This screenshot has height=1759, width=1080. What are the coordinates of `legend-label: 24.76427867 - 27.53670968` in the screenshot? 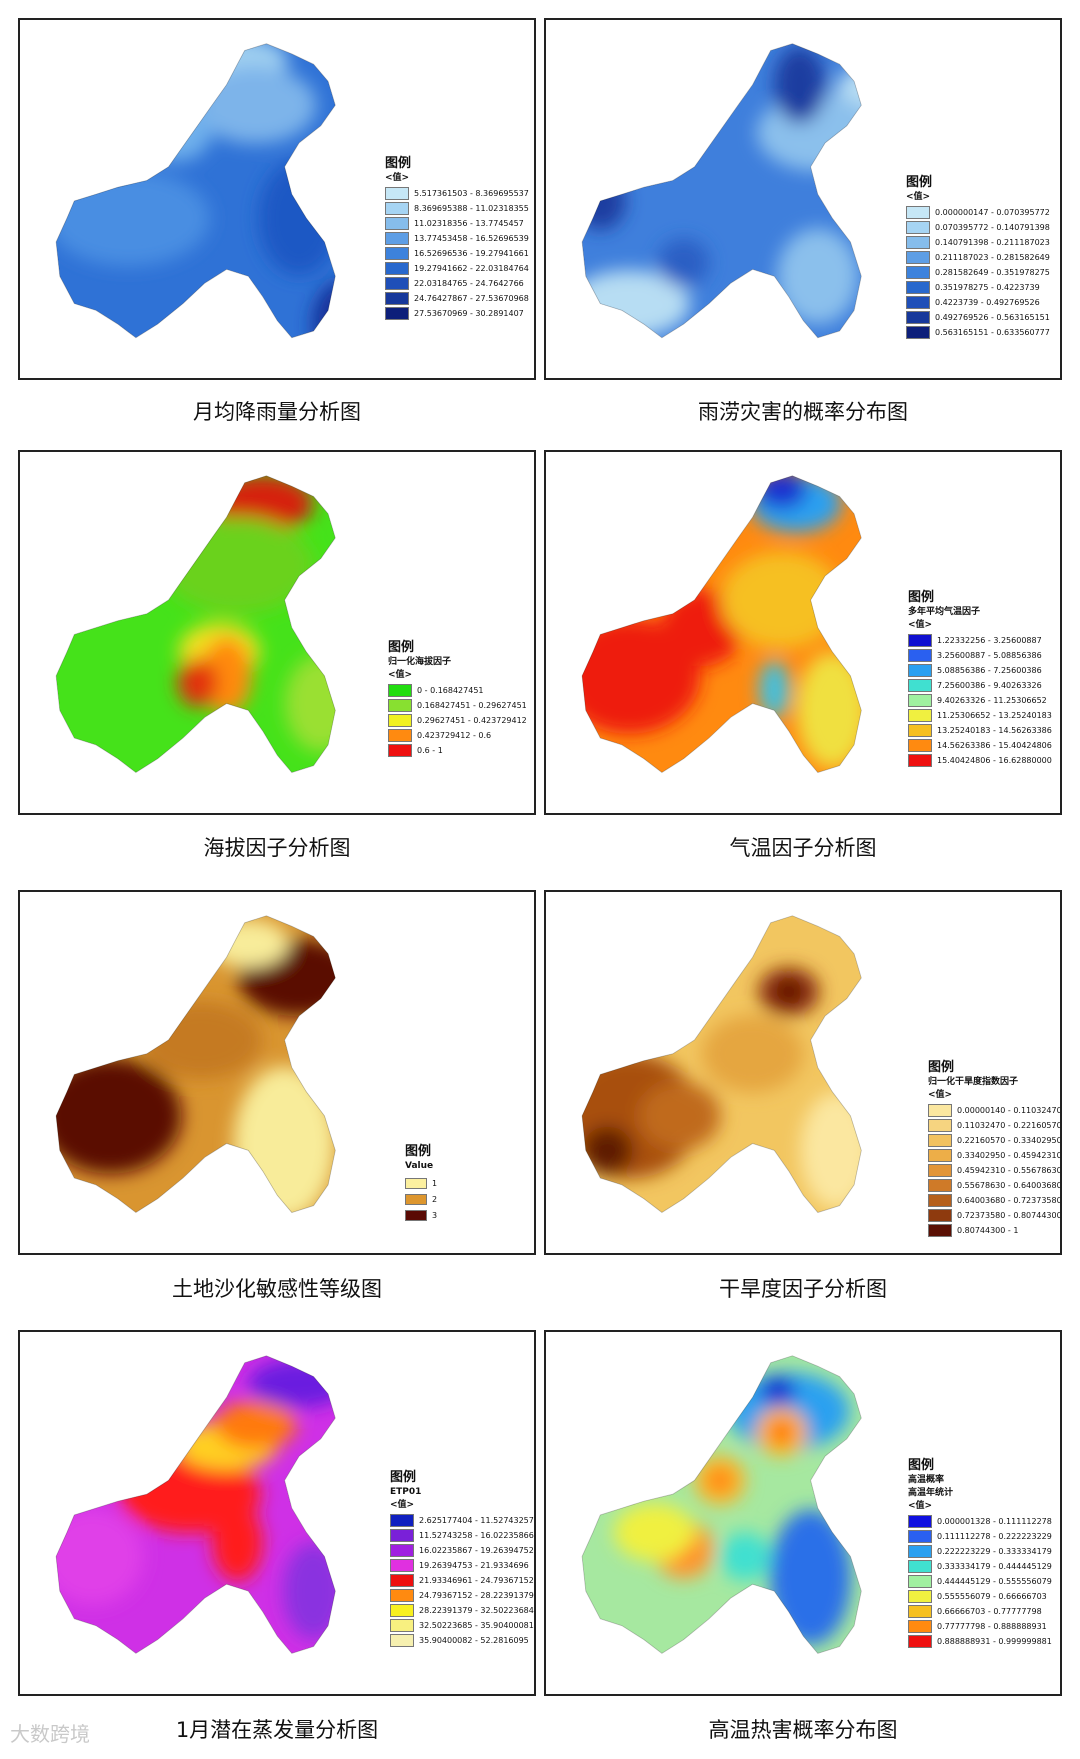 It's located at (471, 298).